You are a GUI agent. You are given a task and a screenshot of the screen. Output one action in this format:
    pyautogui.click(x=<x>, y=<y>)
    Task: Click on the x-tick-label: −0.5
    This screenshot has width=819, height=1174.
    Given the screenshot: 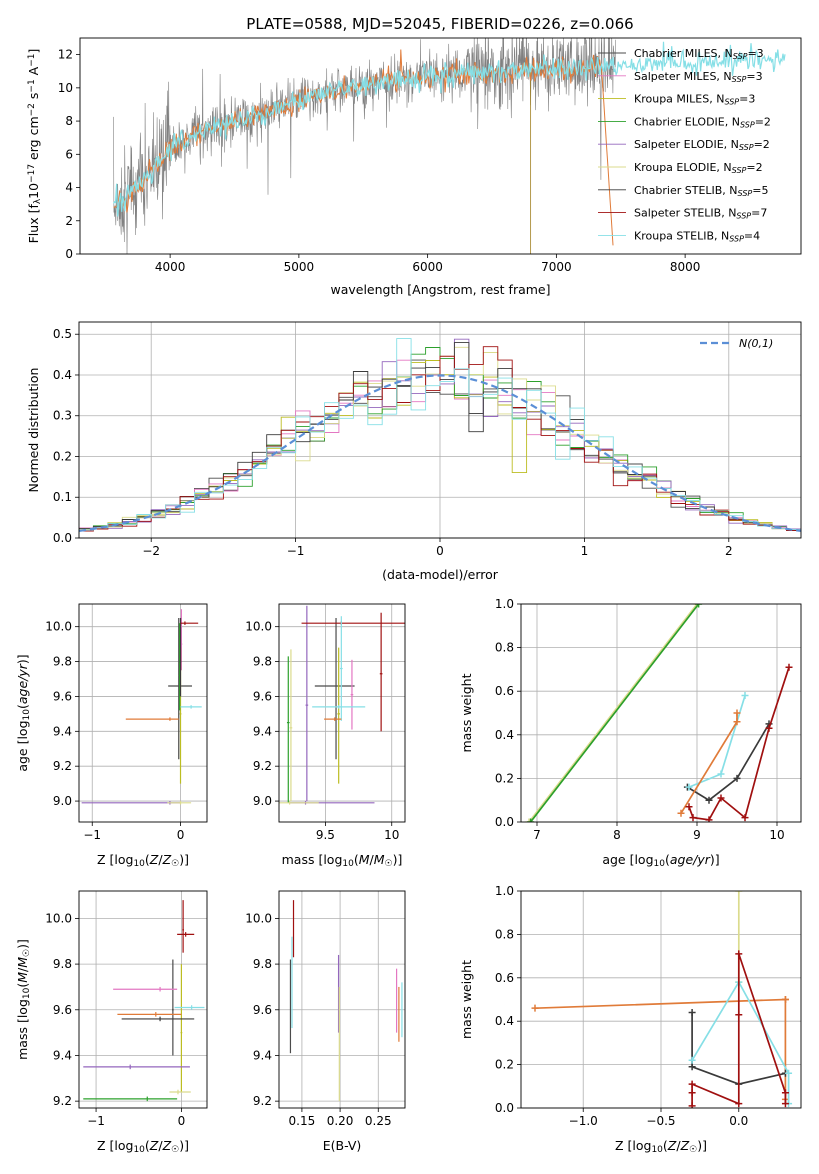 What is the action you would take?
    pyautogui.click(x=660, y=1121)
    